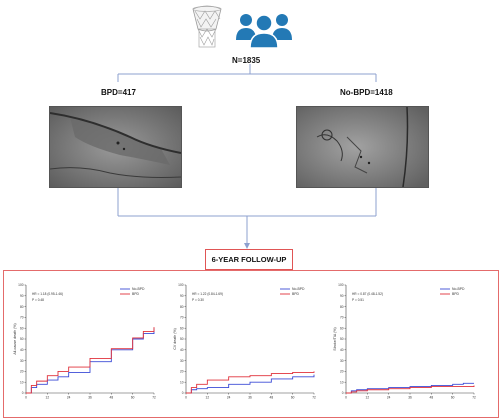 The image size is (500, 419). Describe the element at coordinates (362, 147) in the screenshot. I see `no-bpd-angiogram-image` at that location.